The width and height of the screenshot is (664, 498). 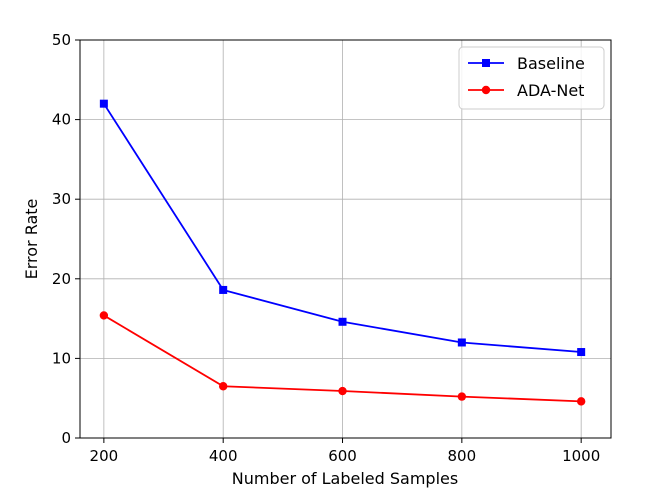 I want to click on legend-label: ADA-Net, so click(x=550, y=90).